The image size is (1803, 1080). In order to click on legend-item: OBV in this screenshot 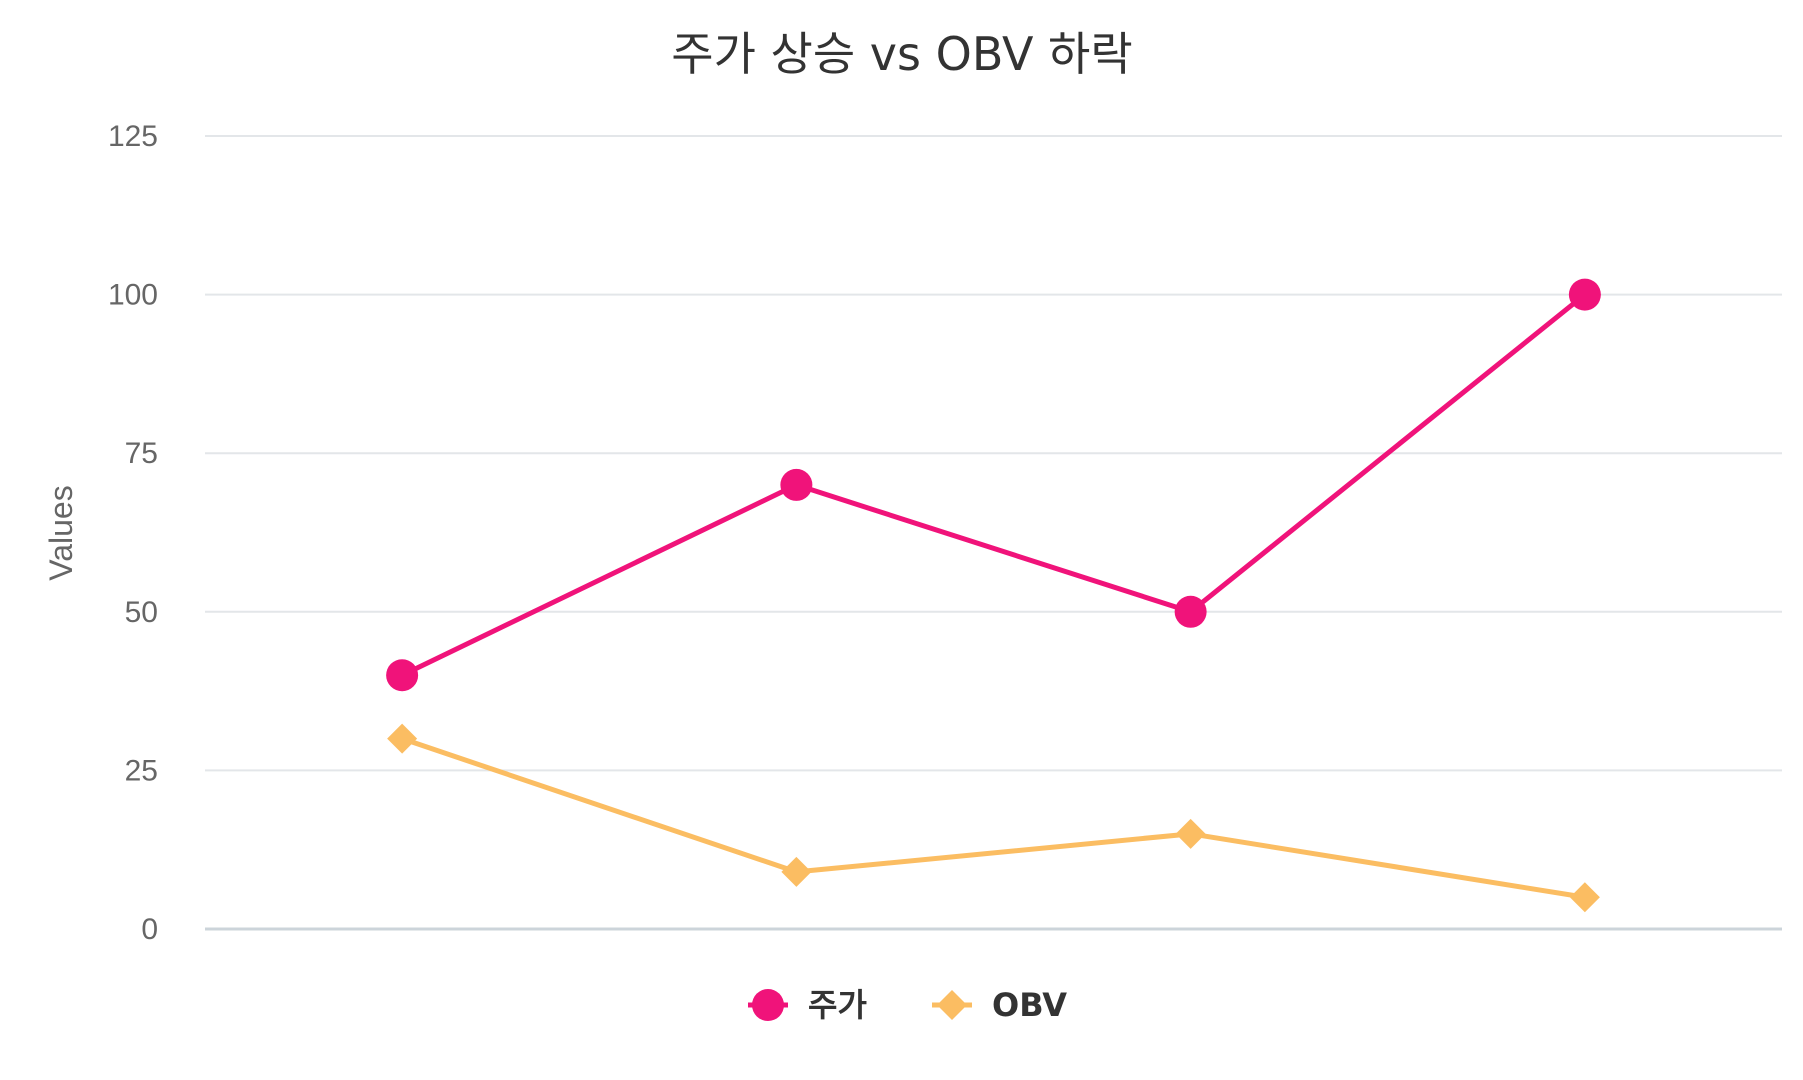, I will do `click(999, 1005)`.